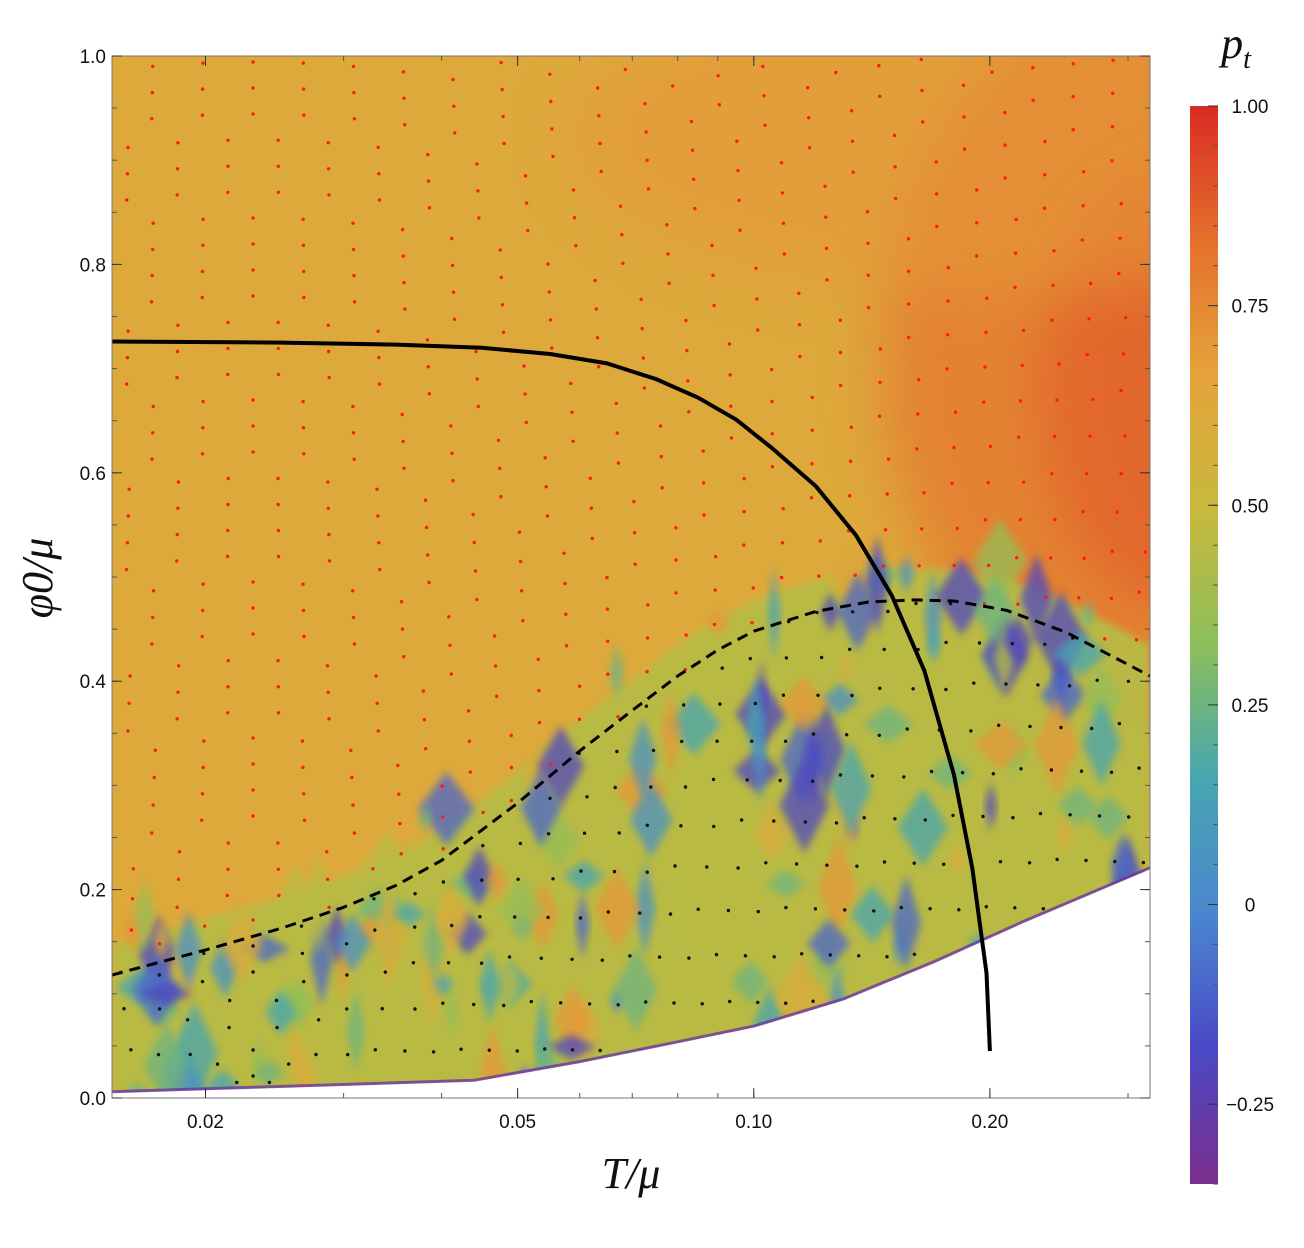  Describe the element at coordinates (860, 176) in the screenshot. I see `field-upper-warm` at that location.